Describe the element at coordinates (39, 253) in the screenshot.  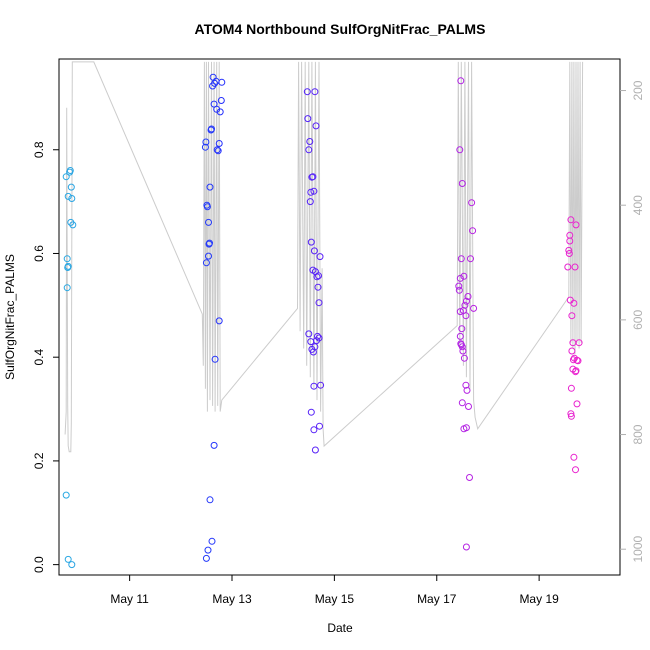
I see `y-tick-label: 0.6` at that location.